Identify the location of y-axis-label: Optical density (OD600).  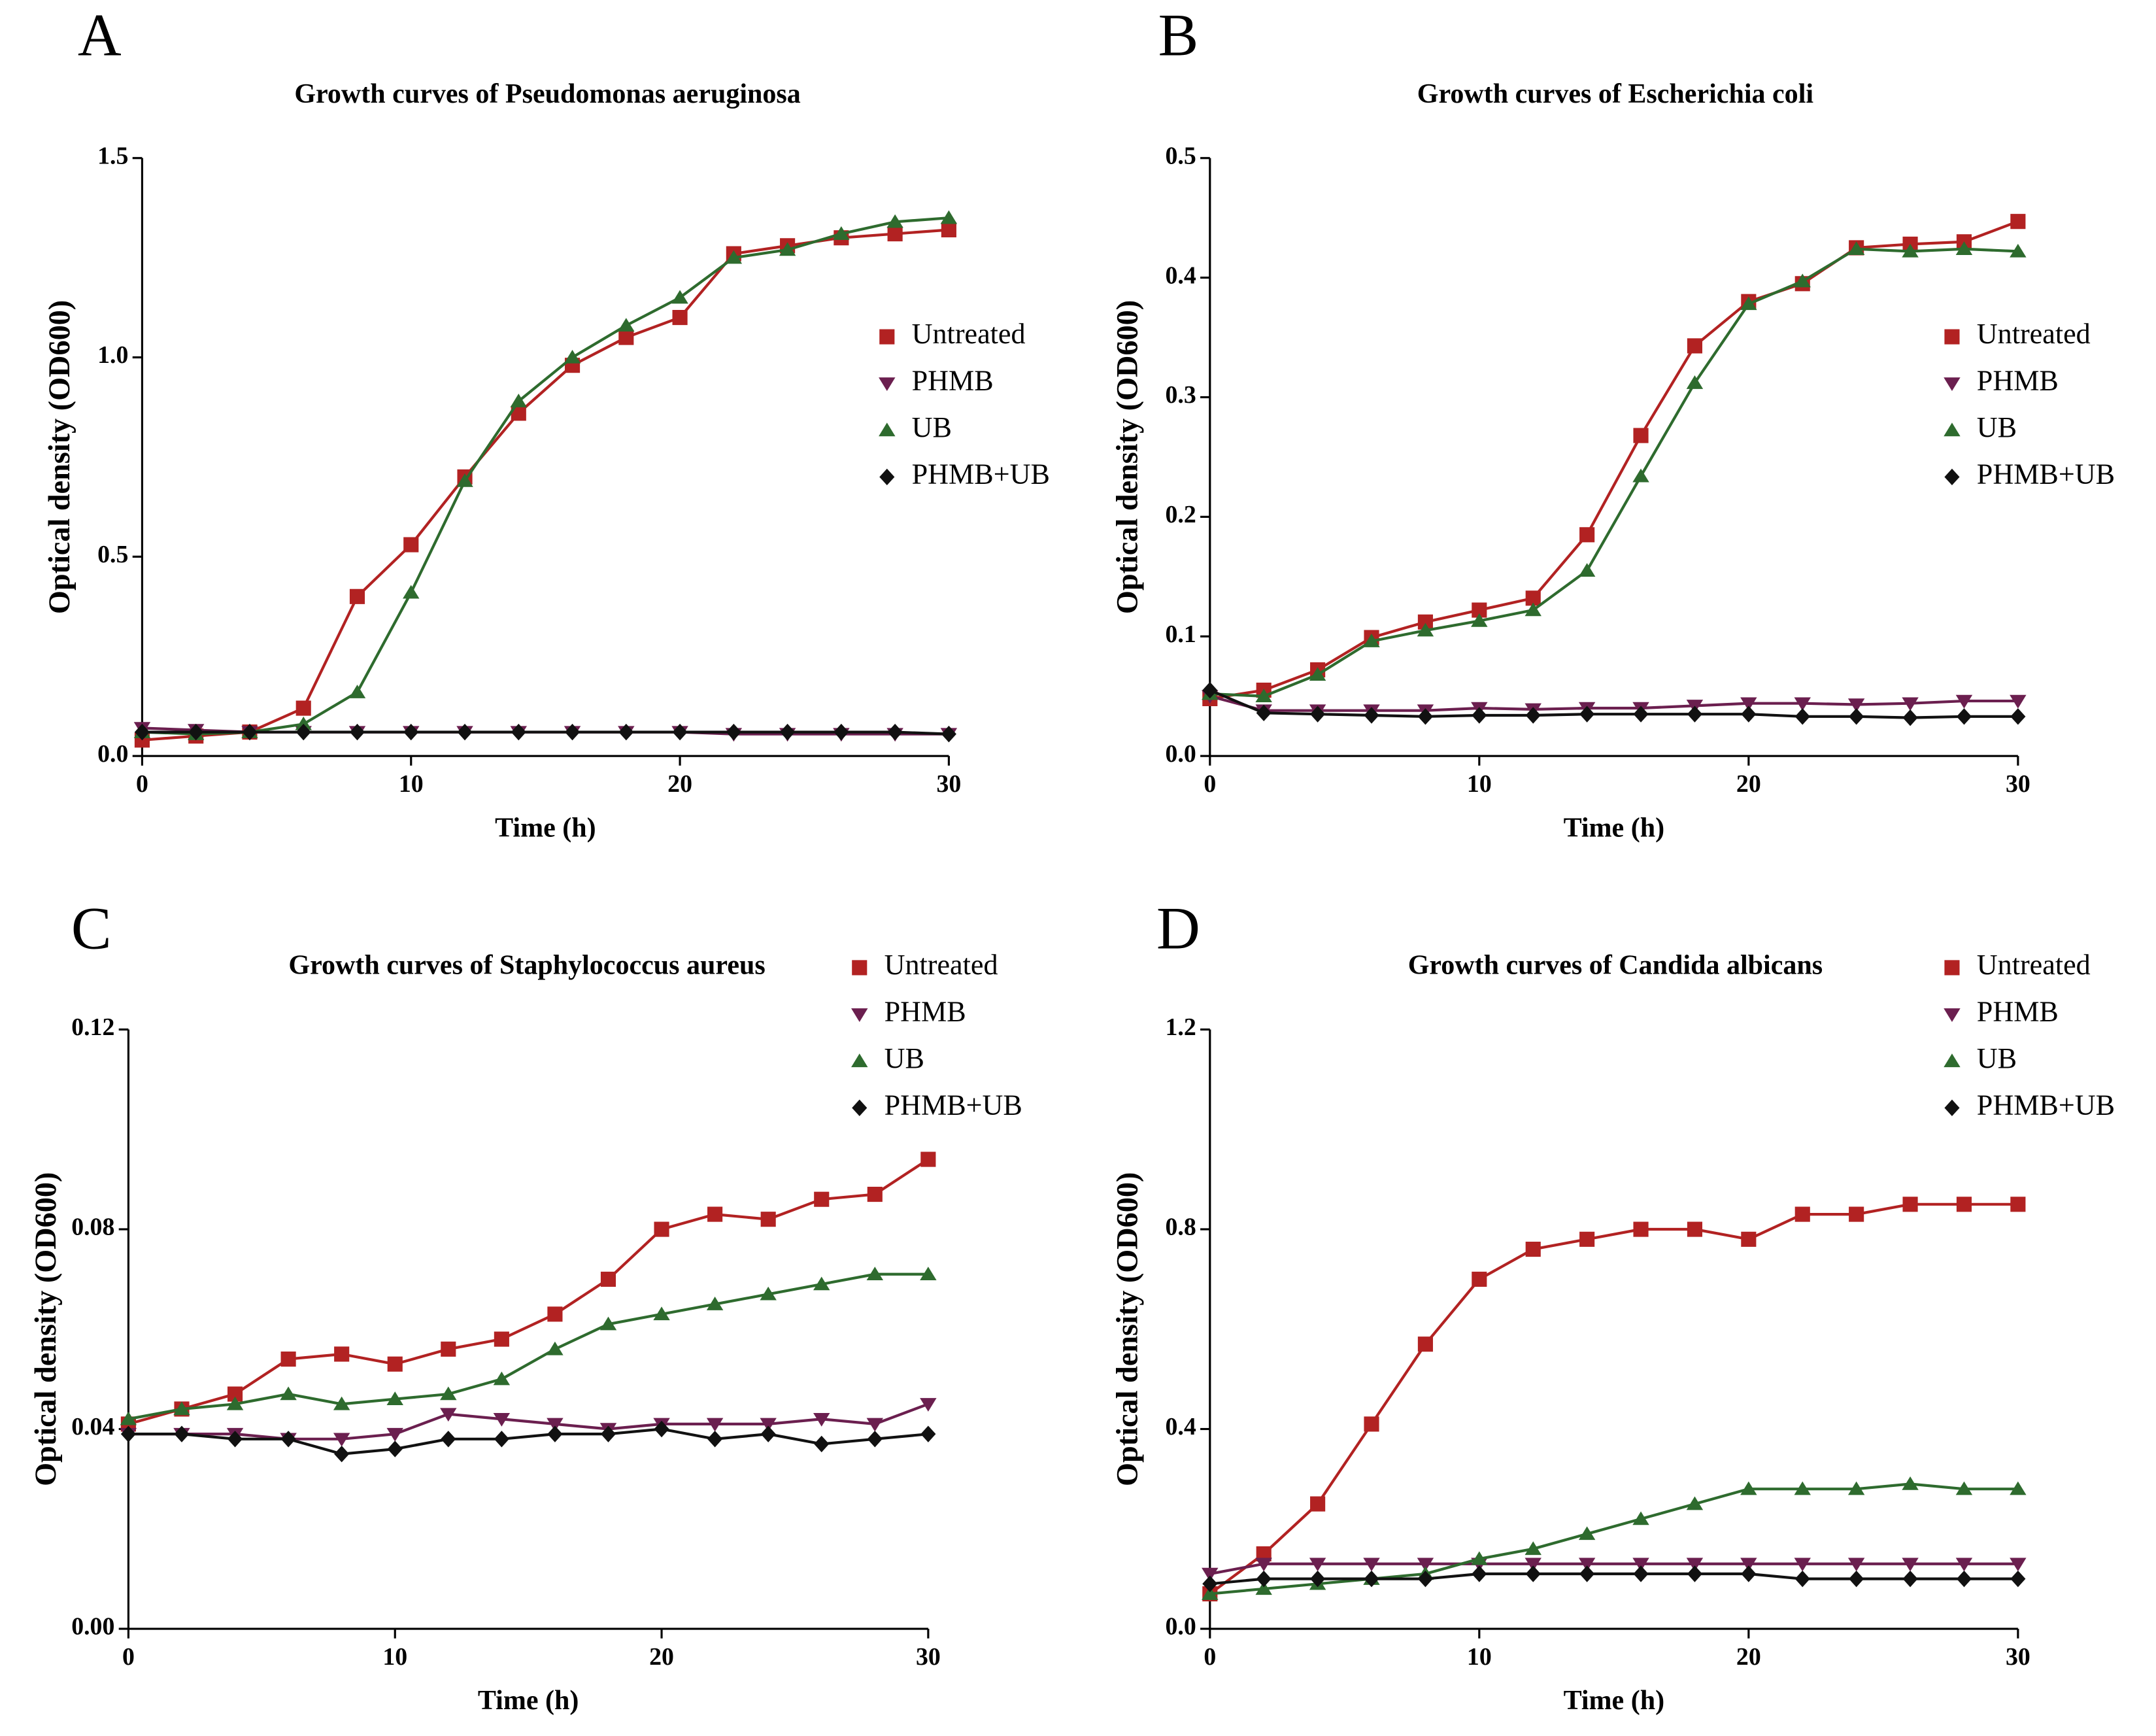
(1127, 1329).